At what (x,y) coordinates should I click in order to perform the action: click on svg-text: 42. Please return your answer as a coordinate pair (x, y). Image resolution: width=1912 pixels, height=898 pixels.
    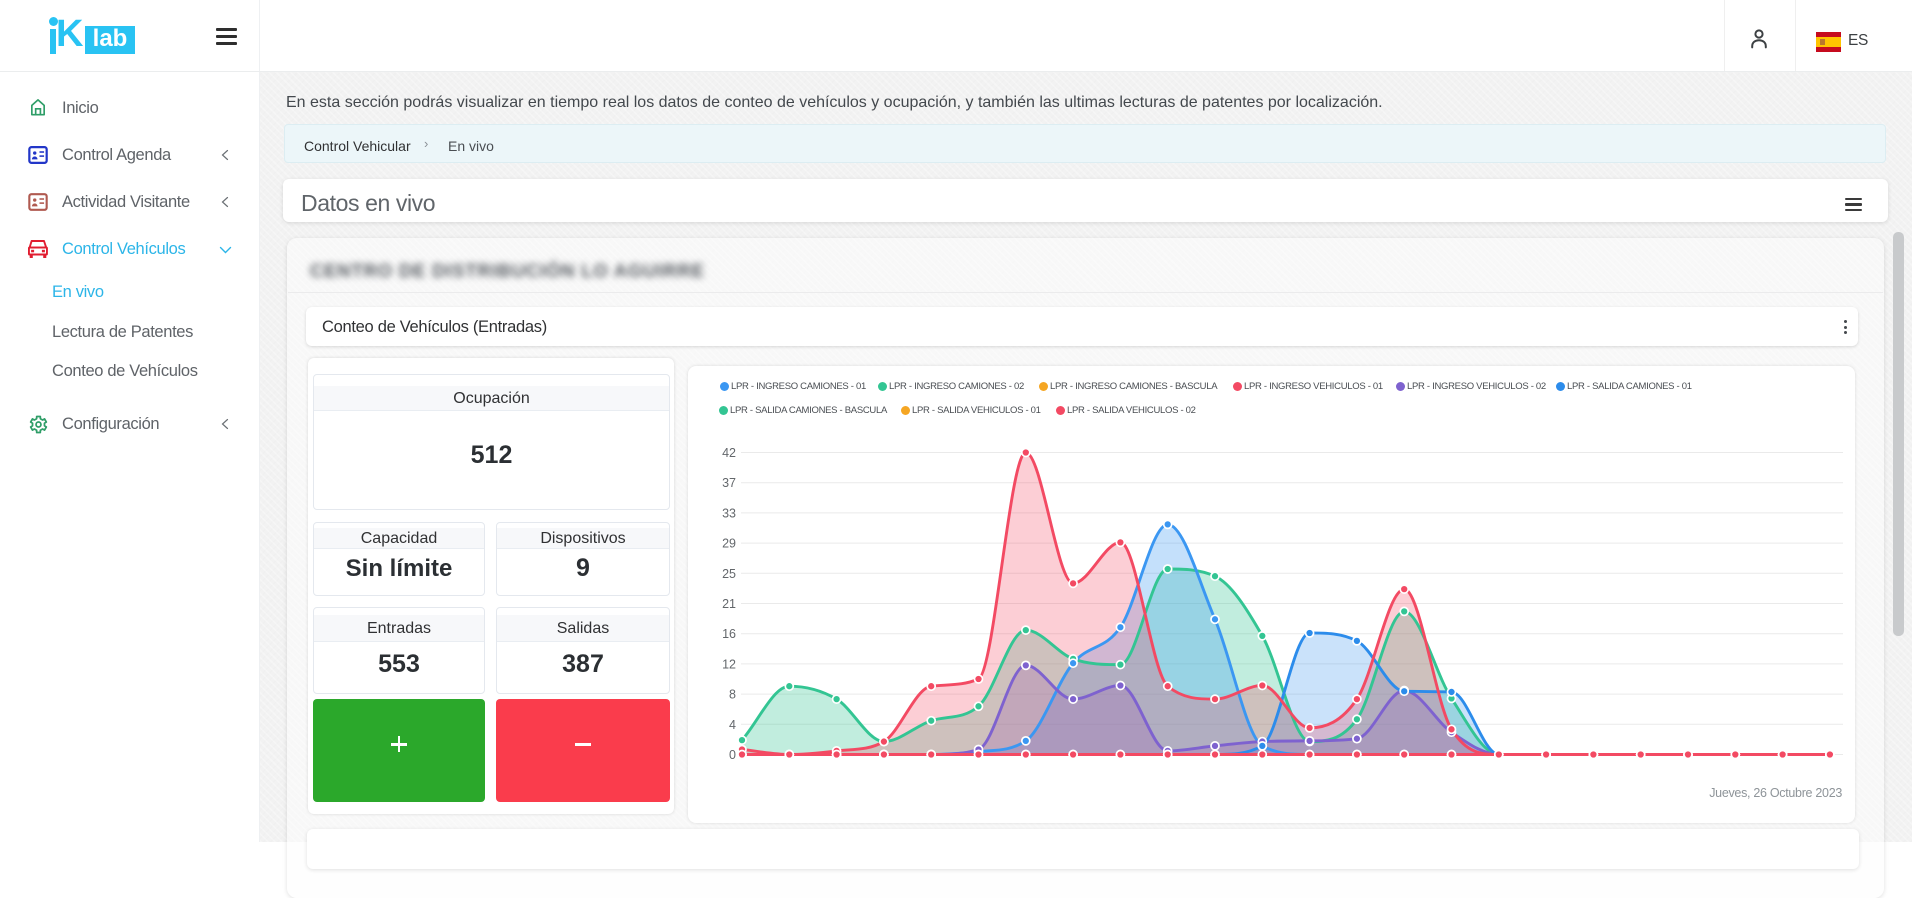
    Looking at the image, I should click on (729, 453).